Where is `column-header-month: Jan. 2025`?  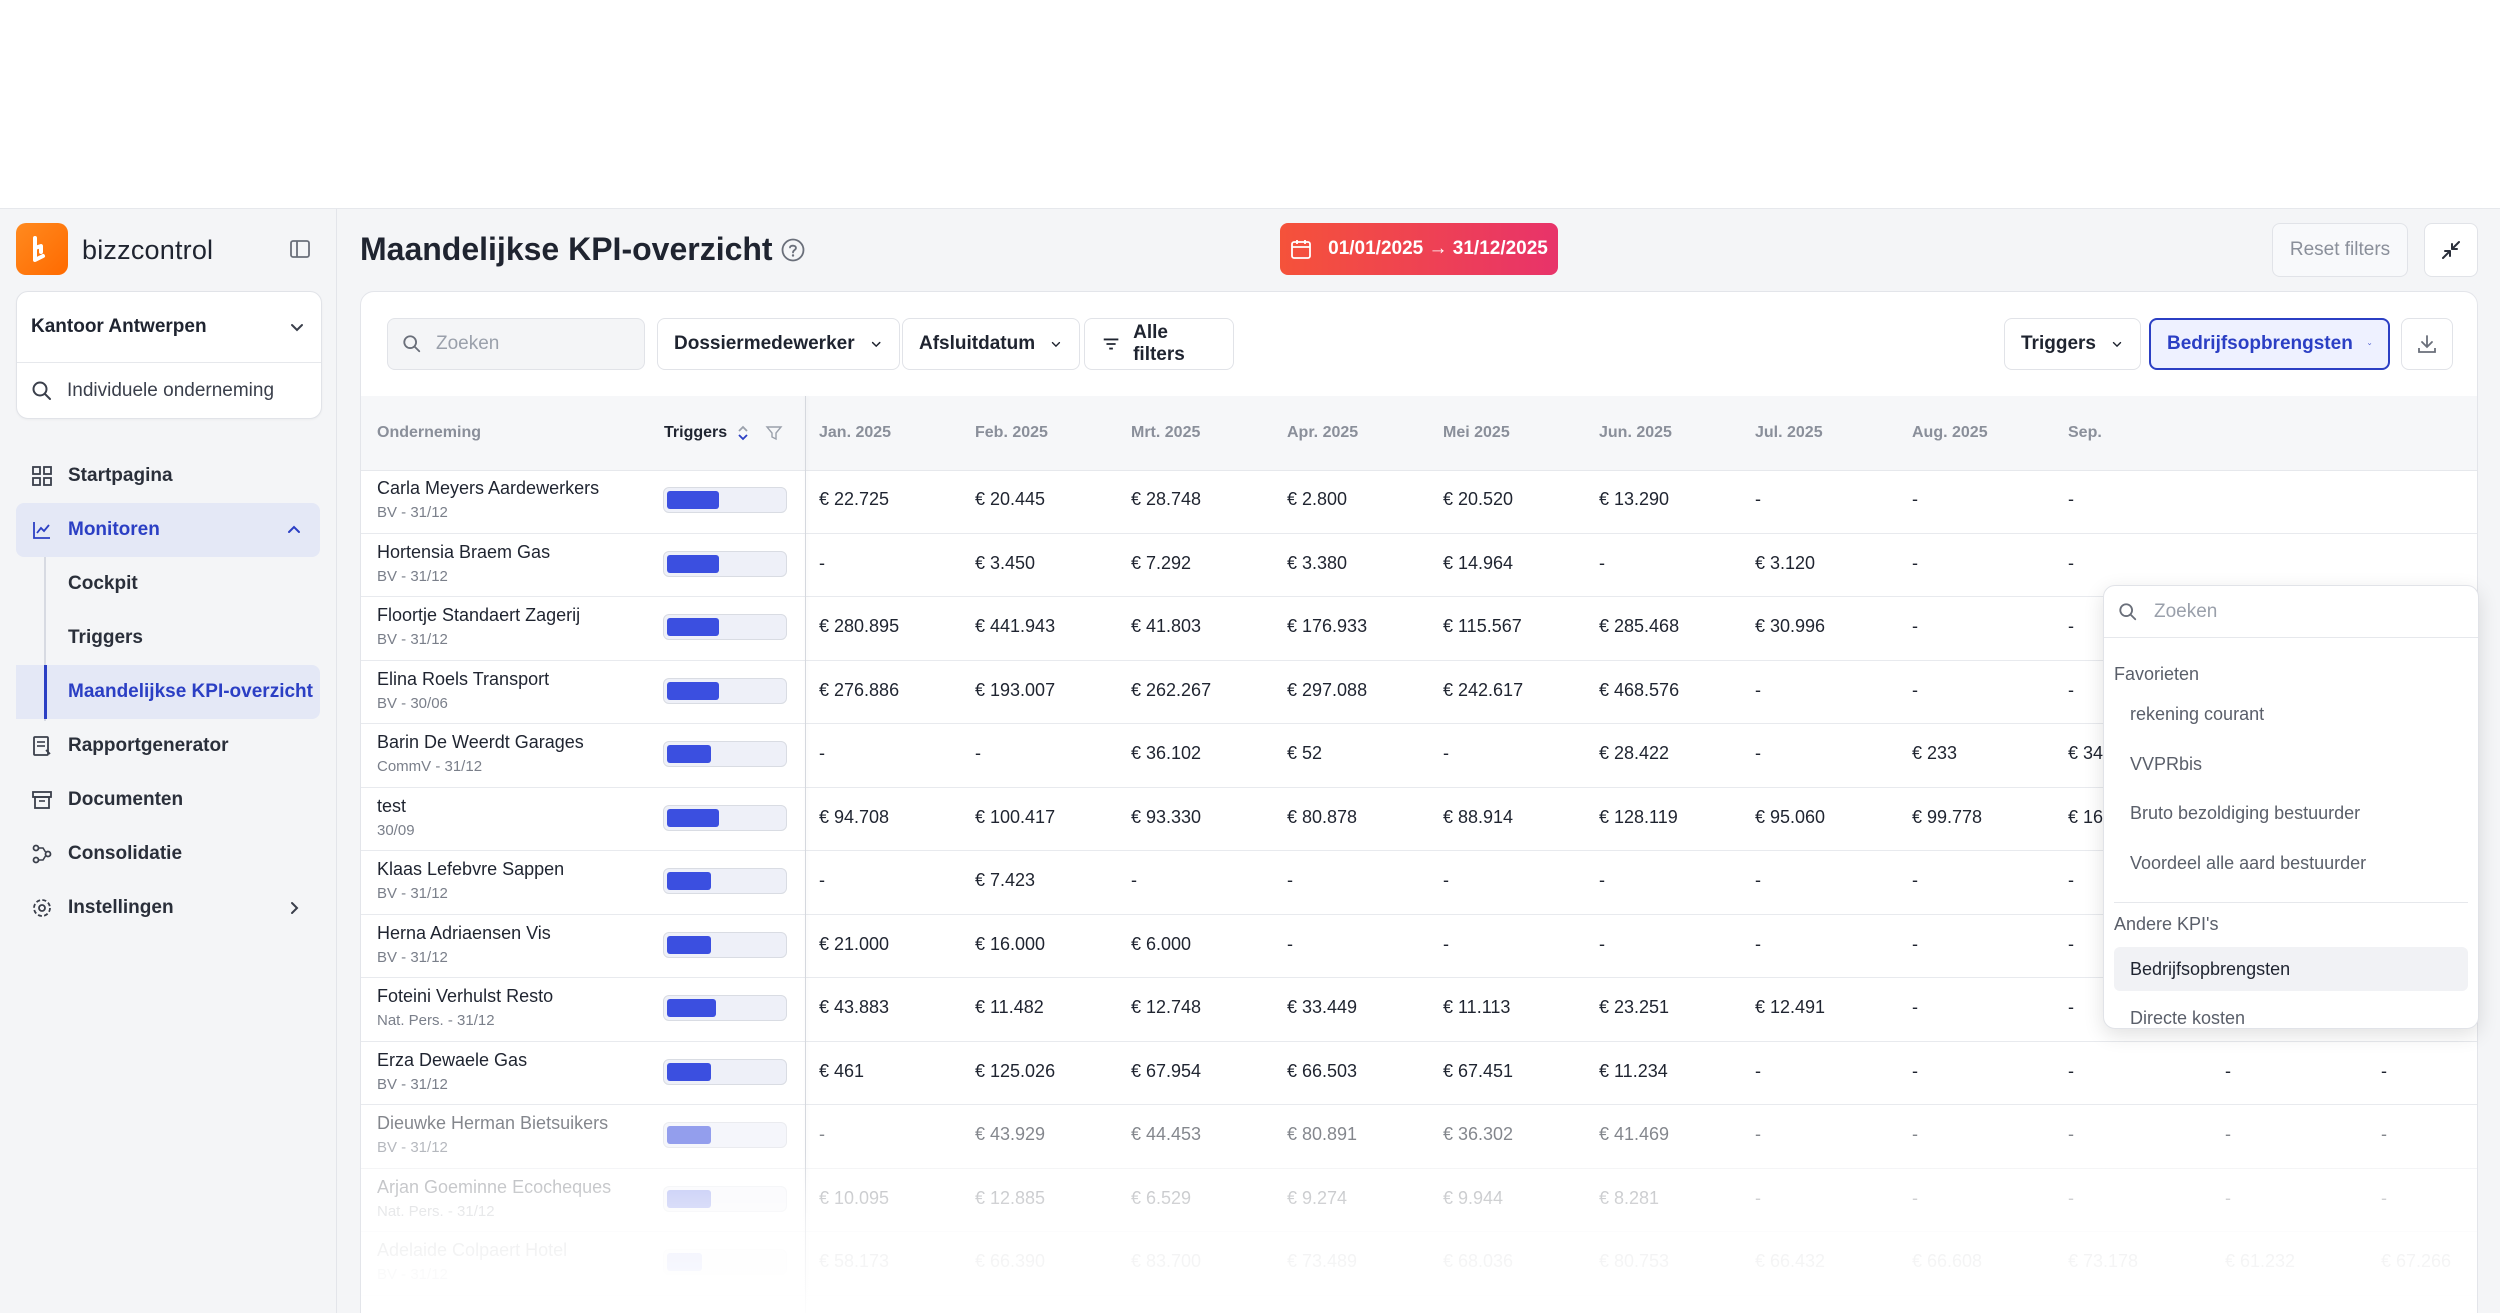 column-header-month: Jan. 2025 is located at coordinates (855, 432).